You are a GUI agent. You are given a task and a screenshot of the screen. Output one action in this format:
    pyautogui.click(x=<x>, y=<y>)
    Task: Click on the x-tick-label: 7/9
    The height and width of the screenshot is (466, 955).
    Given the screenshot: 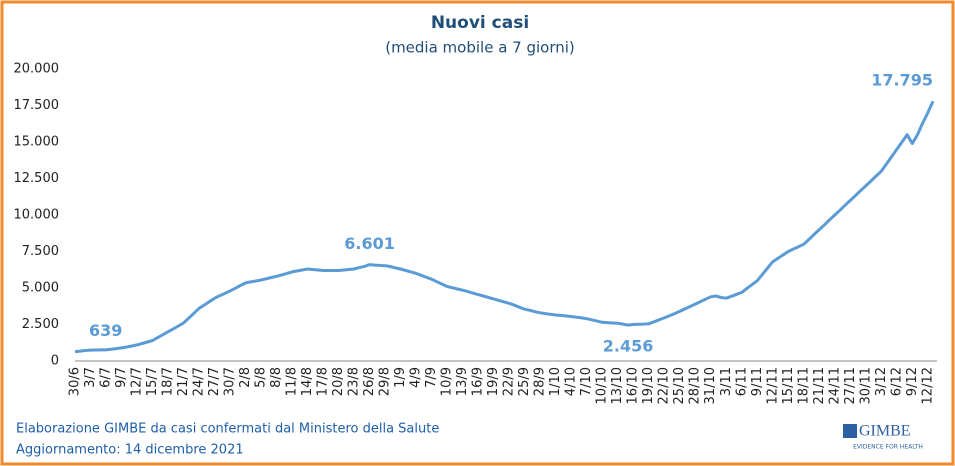 What is the action you would take?
    pyautogui.click(x=431, y=377)
    